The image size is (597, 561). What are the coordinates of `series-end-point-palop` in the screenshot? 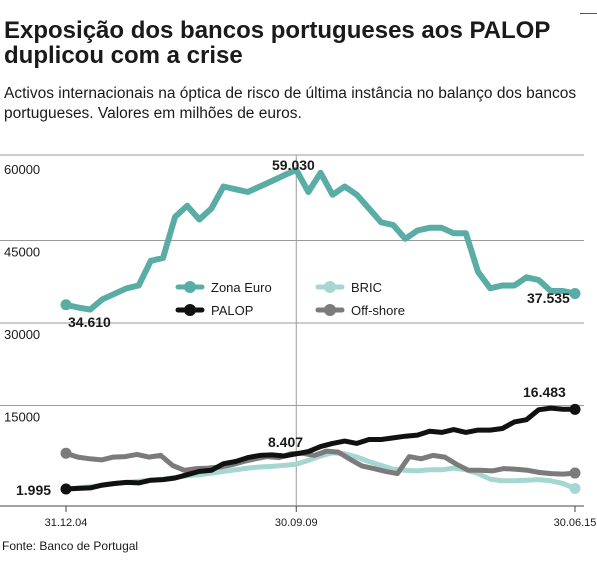 It's located at (575, 409).